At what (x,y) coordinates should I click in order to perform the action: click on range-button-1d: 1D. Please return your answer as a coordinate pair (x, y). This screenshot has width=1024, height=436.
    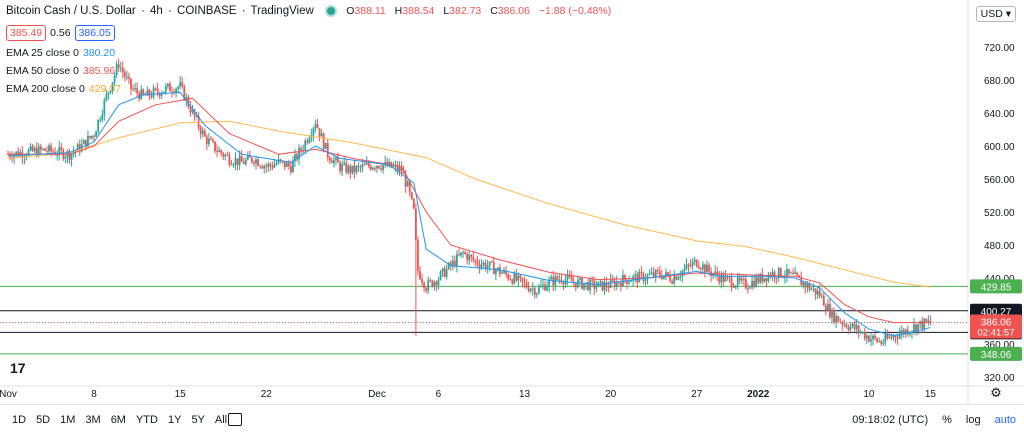
    Looking at the image, I should click on (19, 420).